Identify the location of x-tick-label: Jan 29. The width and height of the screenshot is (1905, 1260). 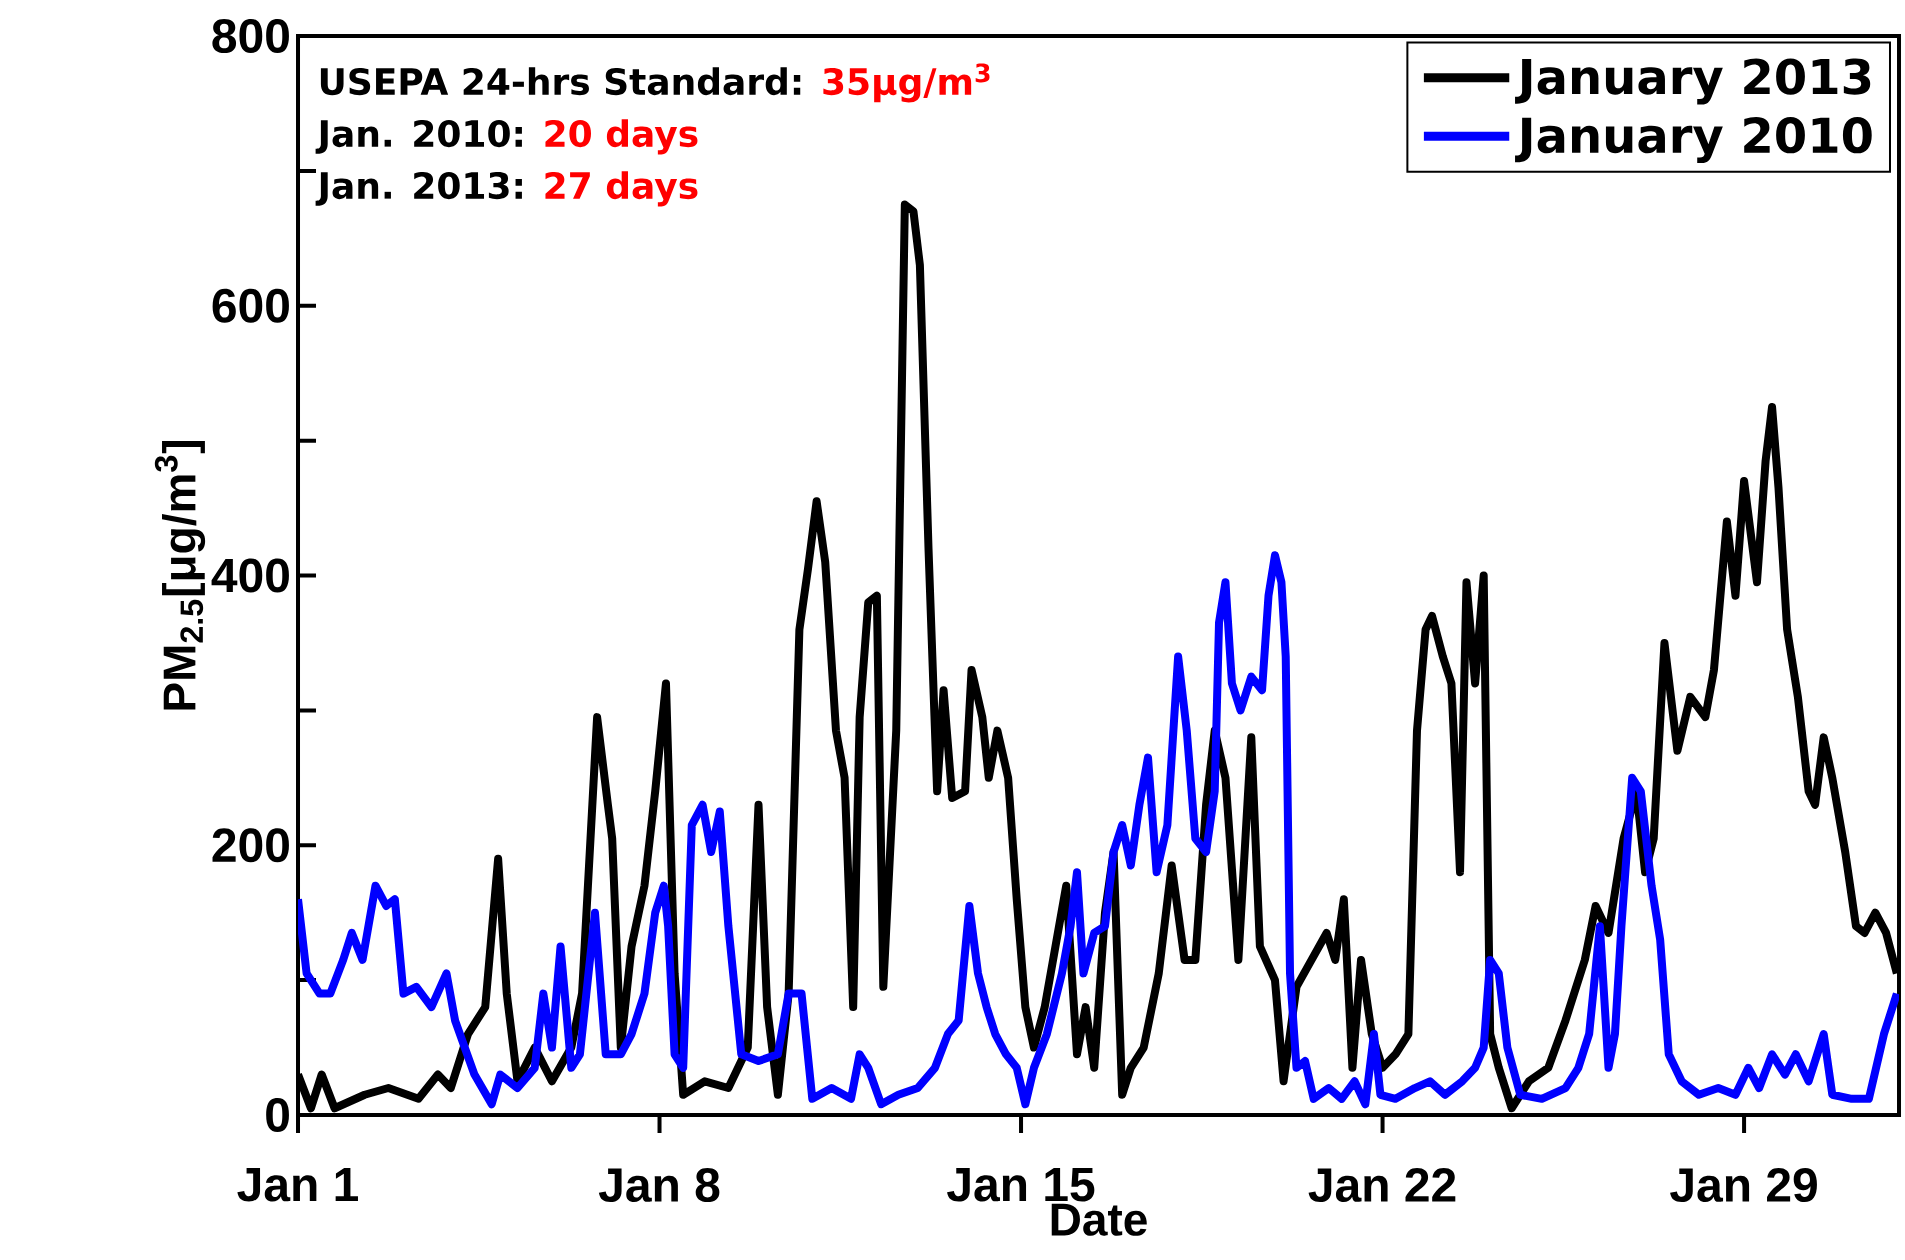
(1743, 1185).